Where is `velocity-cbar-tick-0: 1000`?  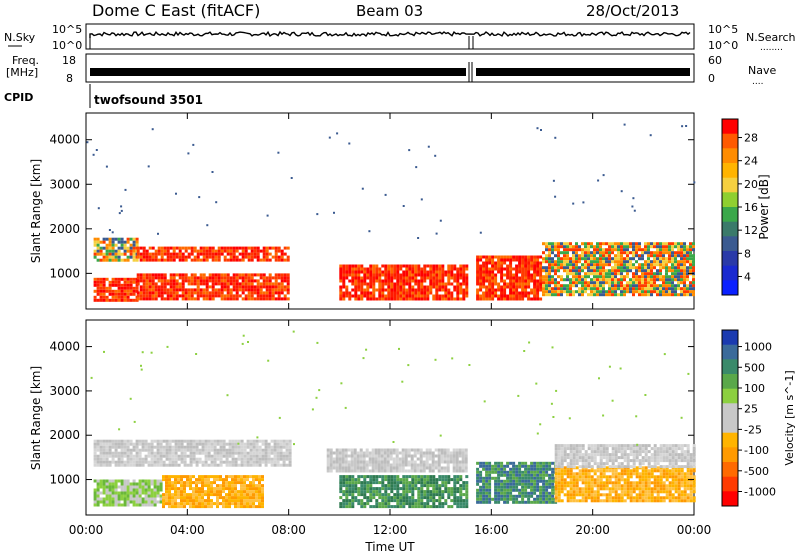 velocity-cbar-tick-0: 1000 is located at coordinates (758, 347).